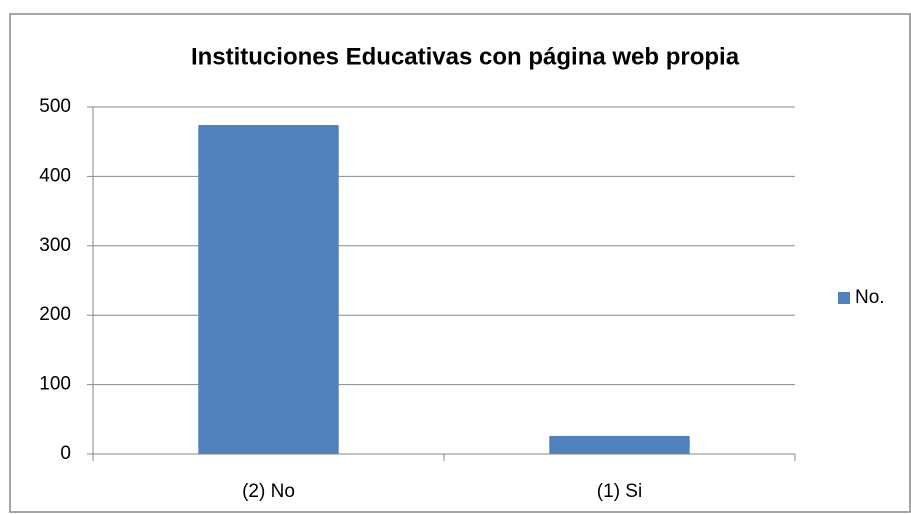 This screenshot has width=911, height=514. What do you see at coordinates (55, 384) in the screenshot?
I see `y-tick-label: 100` at bounding box center [55, 384].